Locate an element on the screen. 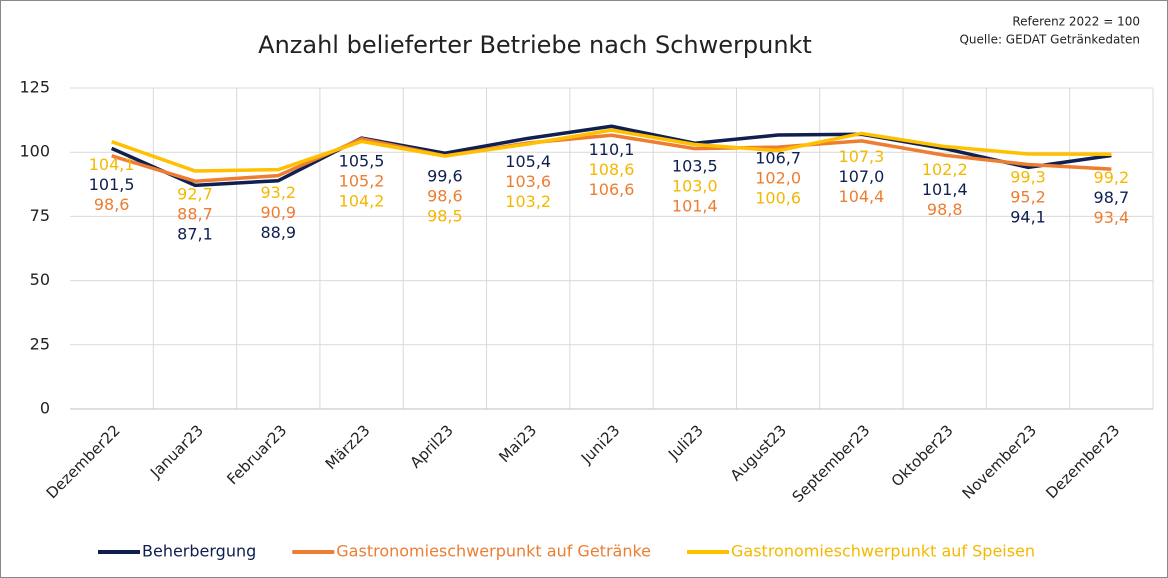 The width and height of the screenshot is (1168, 578). value-label: 103,6 is located at coordinates (528, 181).